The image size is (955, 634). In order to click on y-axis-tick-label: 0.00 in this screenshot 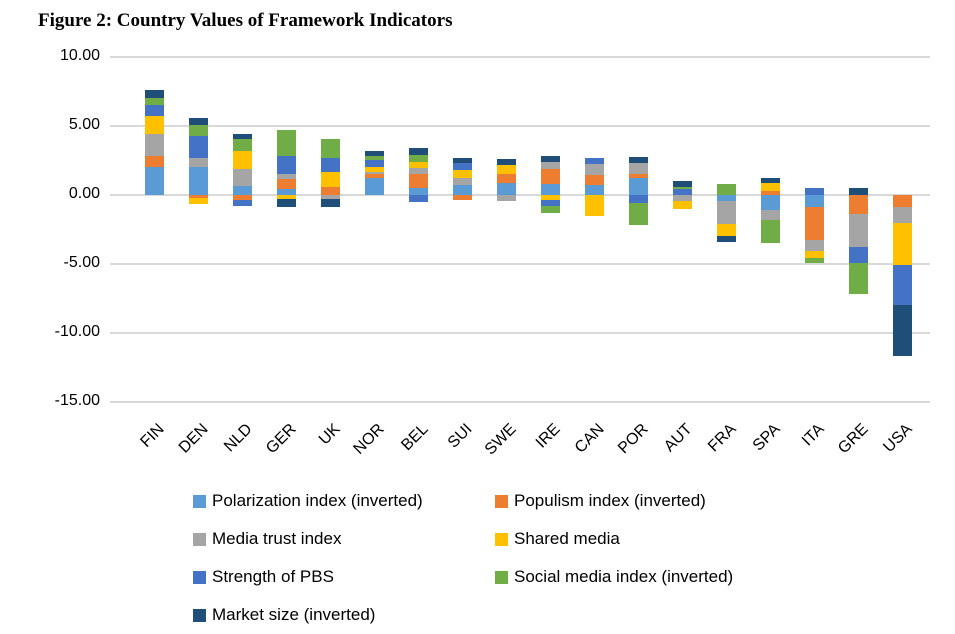, I will do `click(84, 193)`.